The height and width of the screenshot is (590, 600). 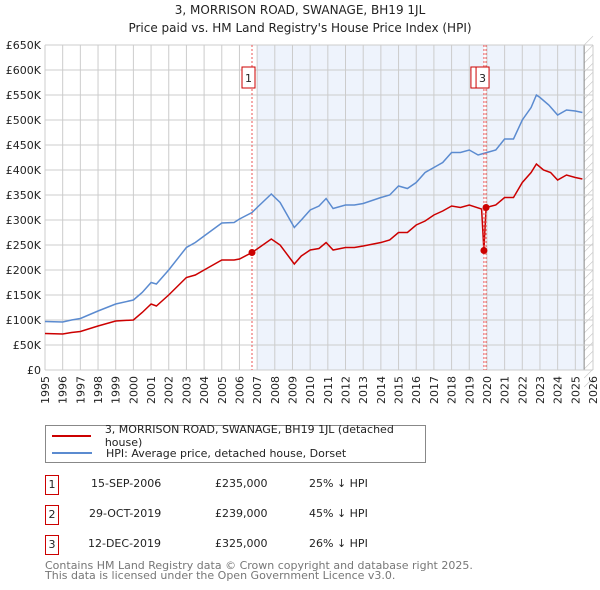 I want to click on x-tick-label: 2026, so click(x=593, y=390).